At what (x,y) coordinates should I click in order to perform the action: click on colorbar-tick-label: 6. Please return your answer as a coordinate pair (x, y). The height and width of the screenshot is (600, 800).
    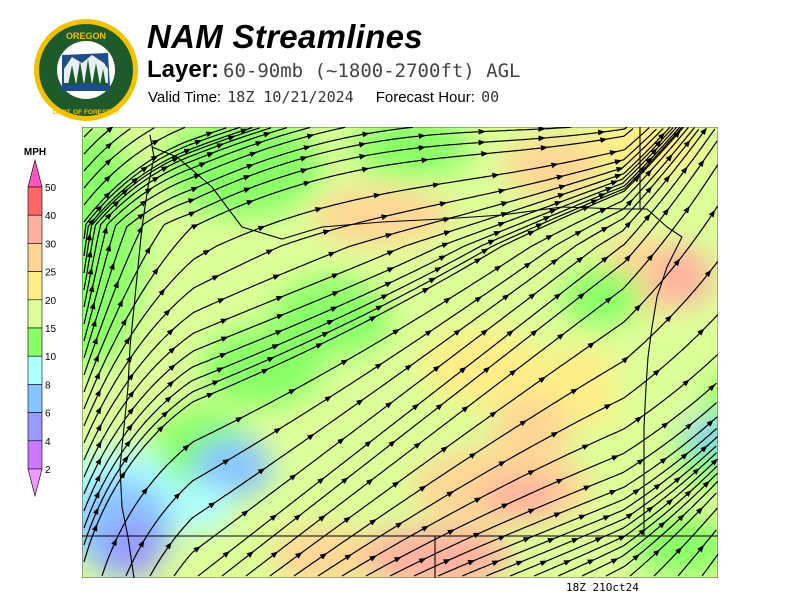
    Looking at the image, I should click on (48, 414).